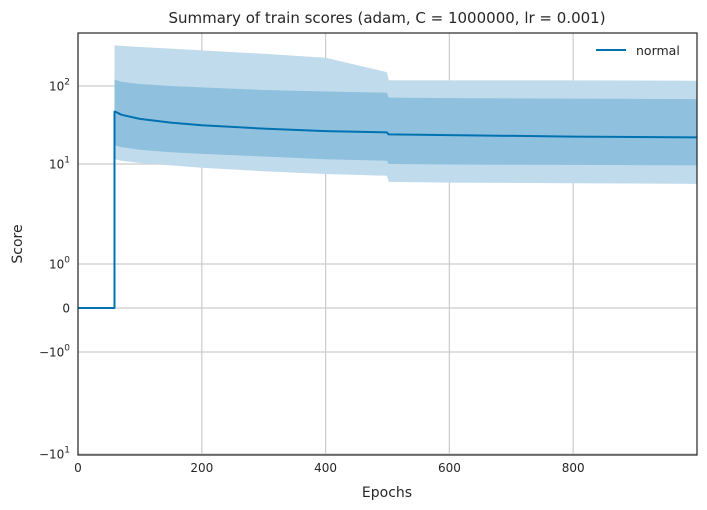 This screenshot has width=707, height=510. What do you see at coordinates (325, 468) in the screenshot?
I see `x-tick-label: 400` at bounding box center [325, 468].